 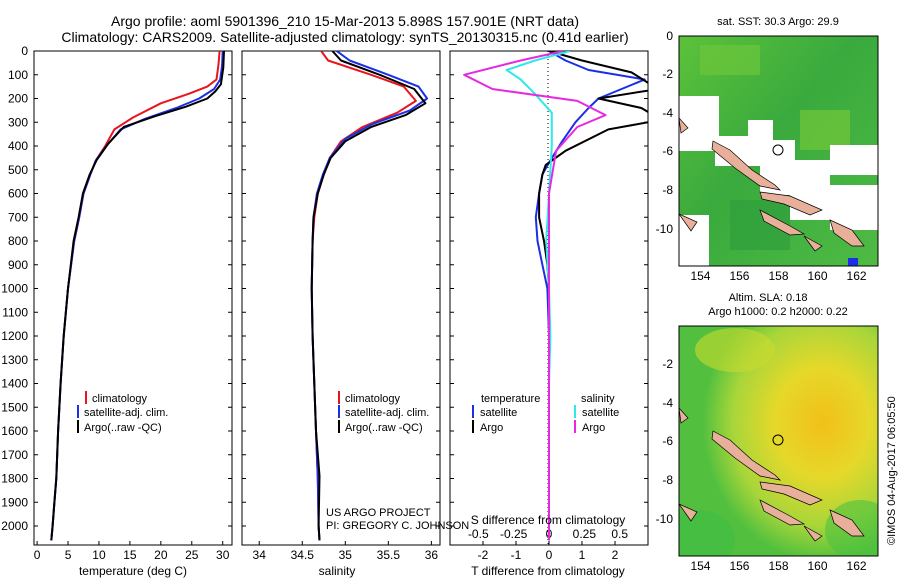 I want to click on x-tick-label: 0, so click(x=549, y=555).